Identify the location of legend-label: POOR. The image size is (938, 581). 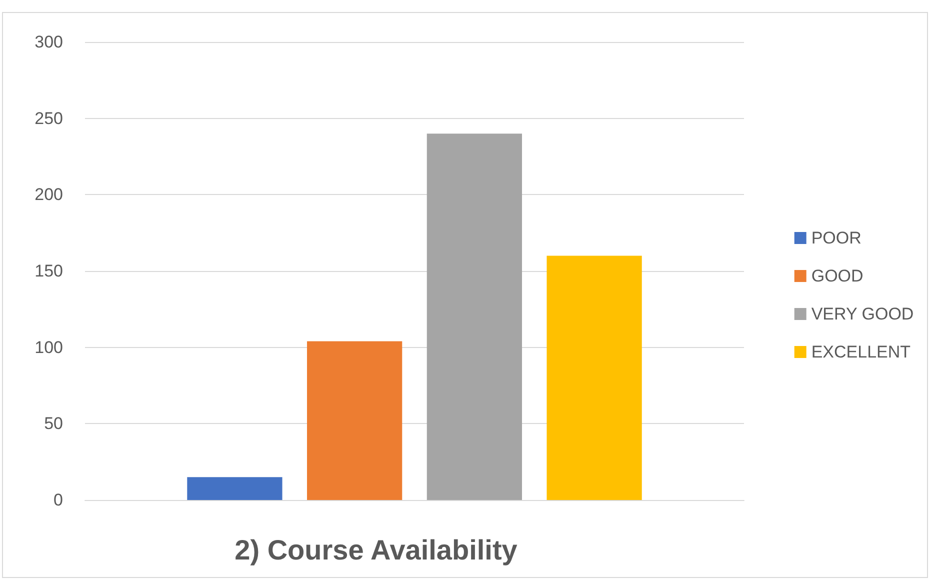
(836, 238).